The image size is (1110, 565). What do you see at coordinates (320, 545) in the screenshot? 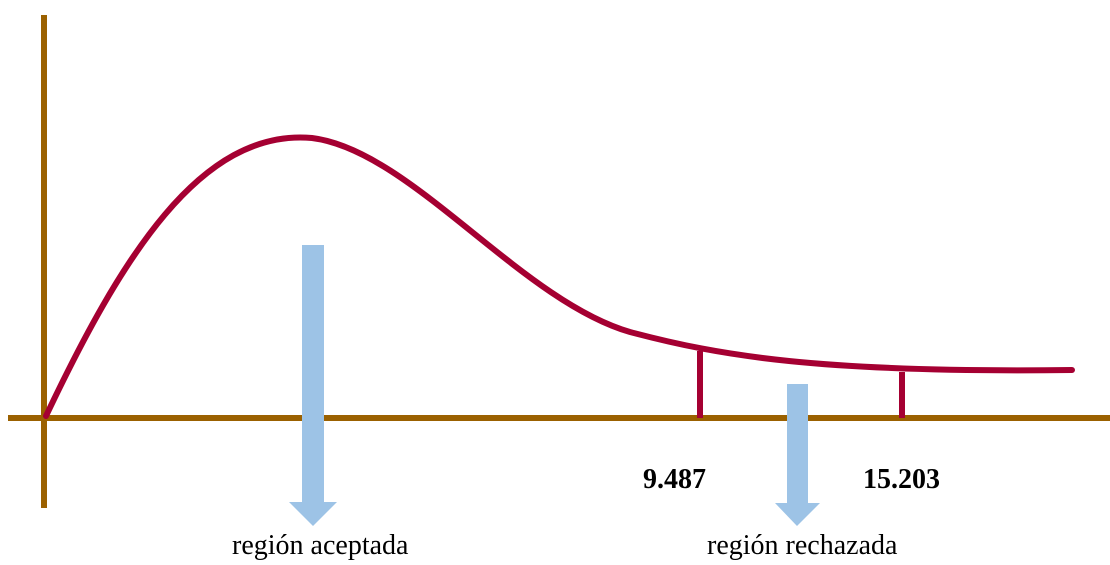
I see `accepted-region-label: región aceptada` at bounding box center [320, 545].